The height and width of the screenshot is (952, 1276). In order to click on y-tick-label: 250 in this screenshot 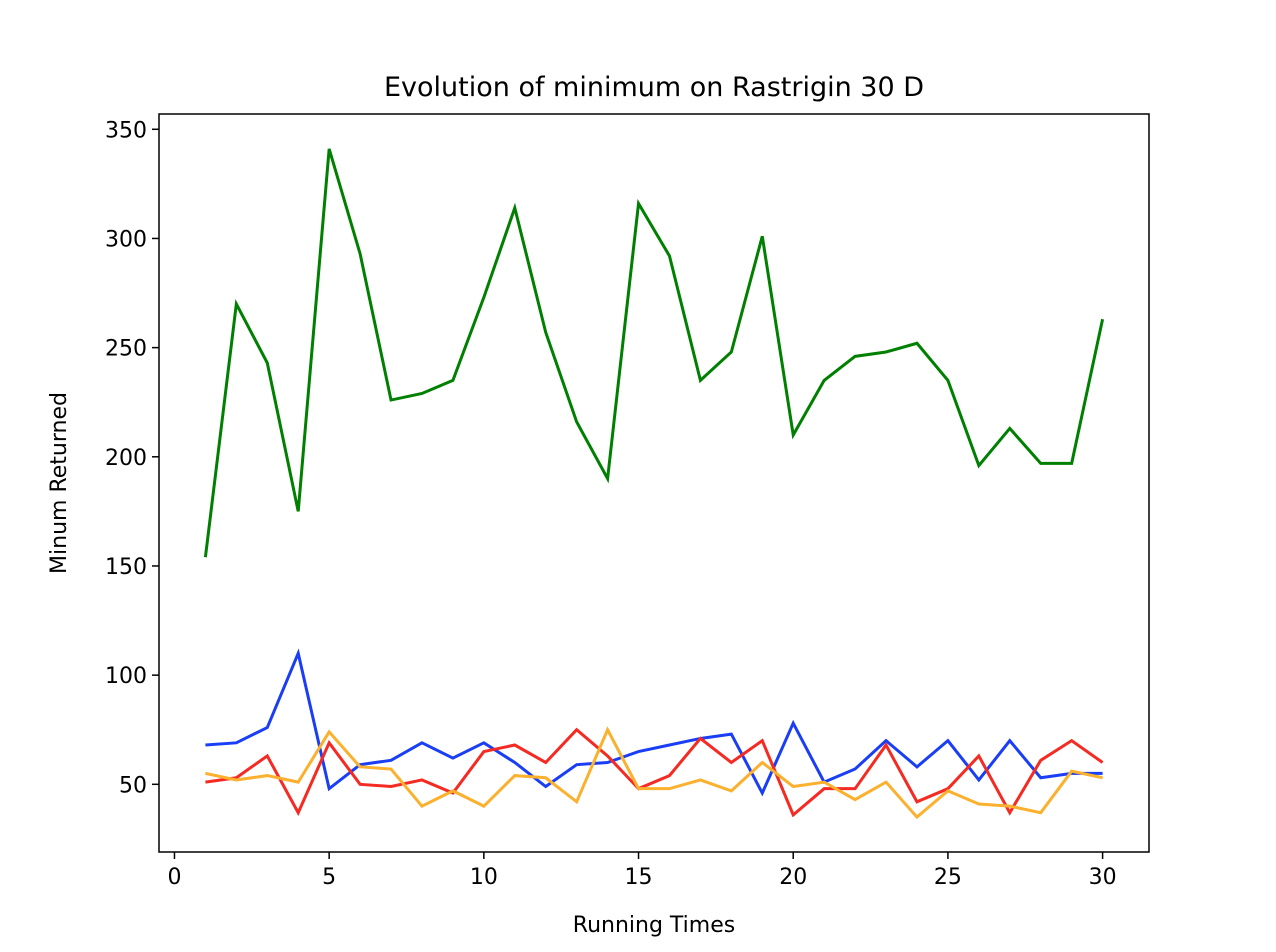, I will do `click(126, 349)`.